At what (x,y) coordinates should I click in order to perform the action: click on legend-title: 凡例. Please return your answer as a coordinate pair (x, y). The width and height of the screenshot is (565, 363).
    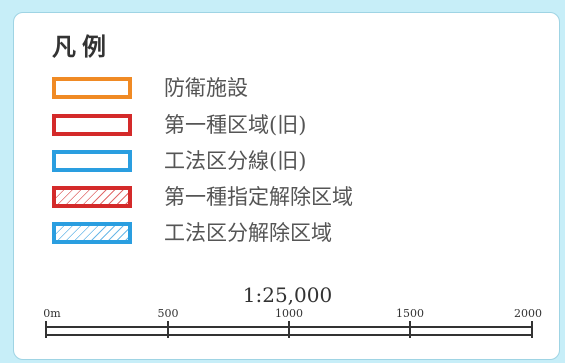
    Looking at the image, I should click on (82, 47).